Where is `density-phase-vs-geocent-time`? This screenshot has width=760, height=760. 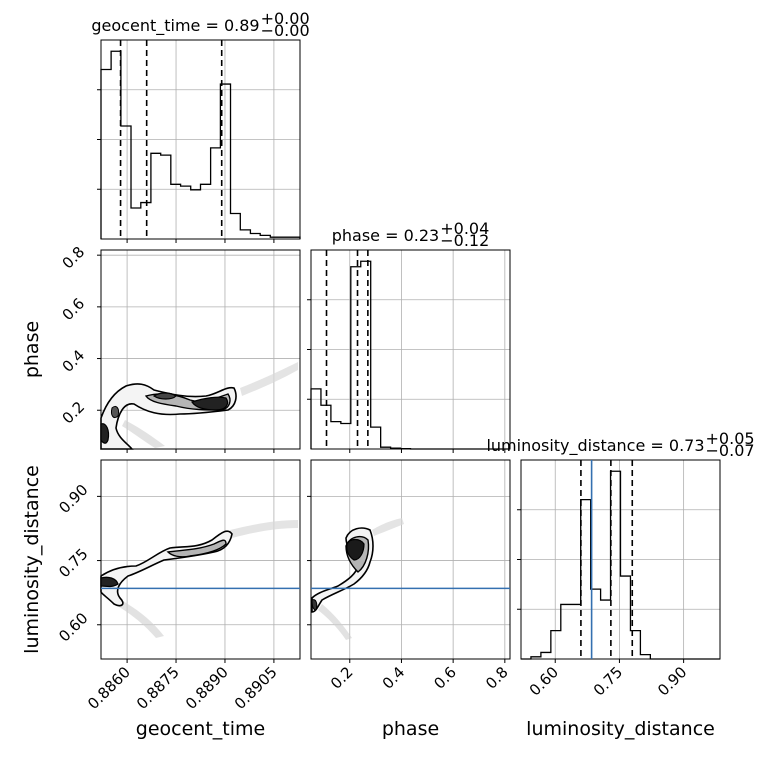
density-phase-vs-geocent-time is located at coordinates (199, 406).